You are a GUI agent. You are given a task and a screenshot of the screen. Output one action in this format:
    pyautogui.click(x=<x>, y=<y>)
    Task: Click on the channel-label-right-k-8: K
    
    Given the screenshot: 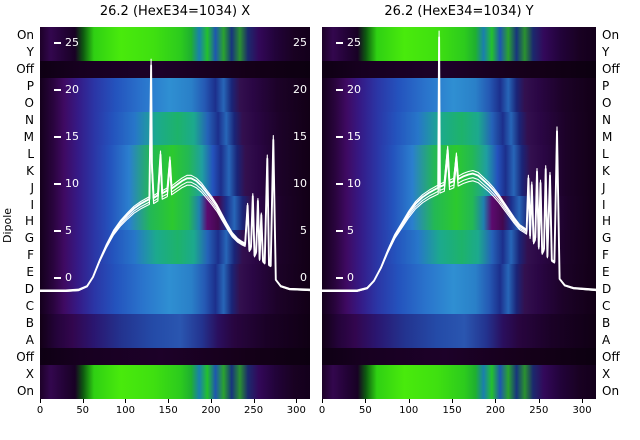 What is the action you would take?
    pyautogui.click(x=606, y=170)
    